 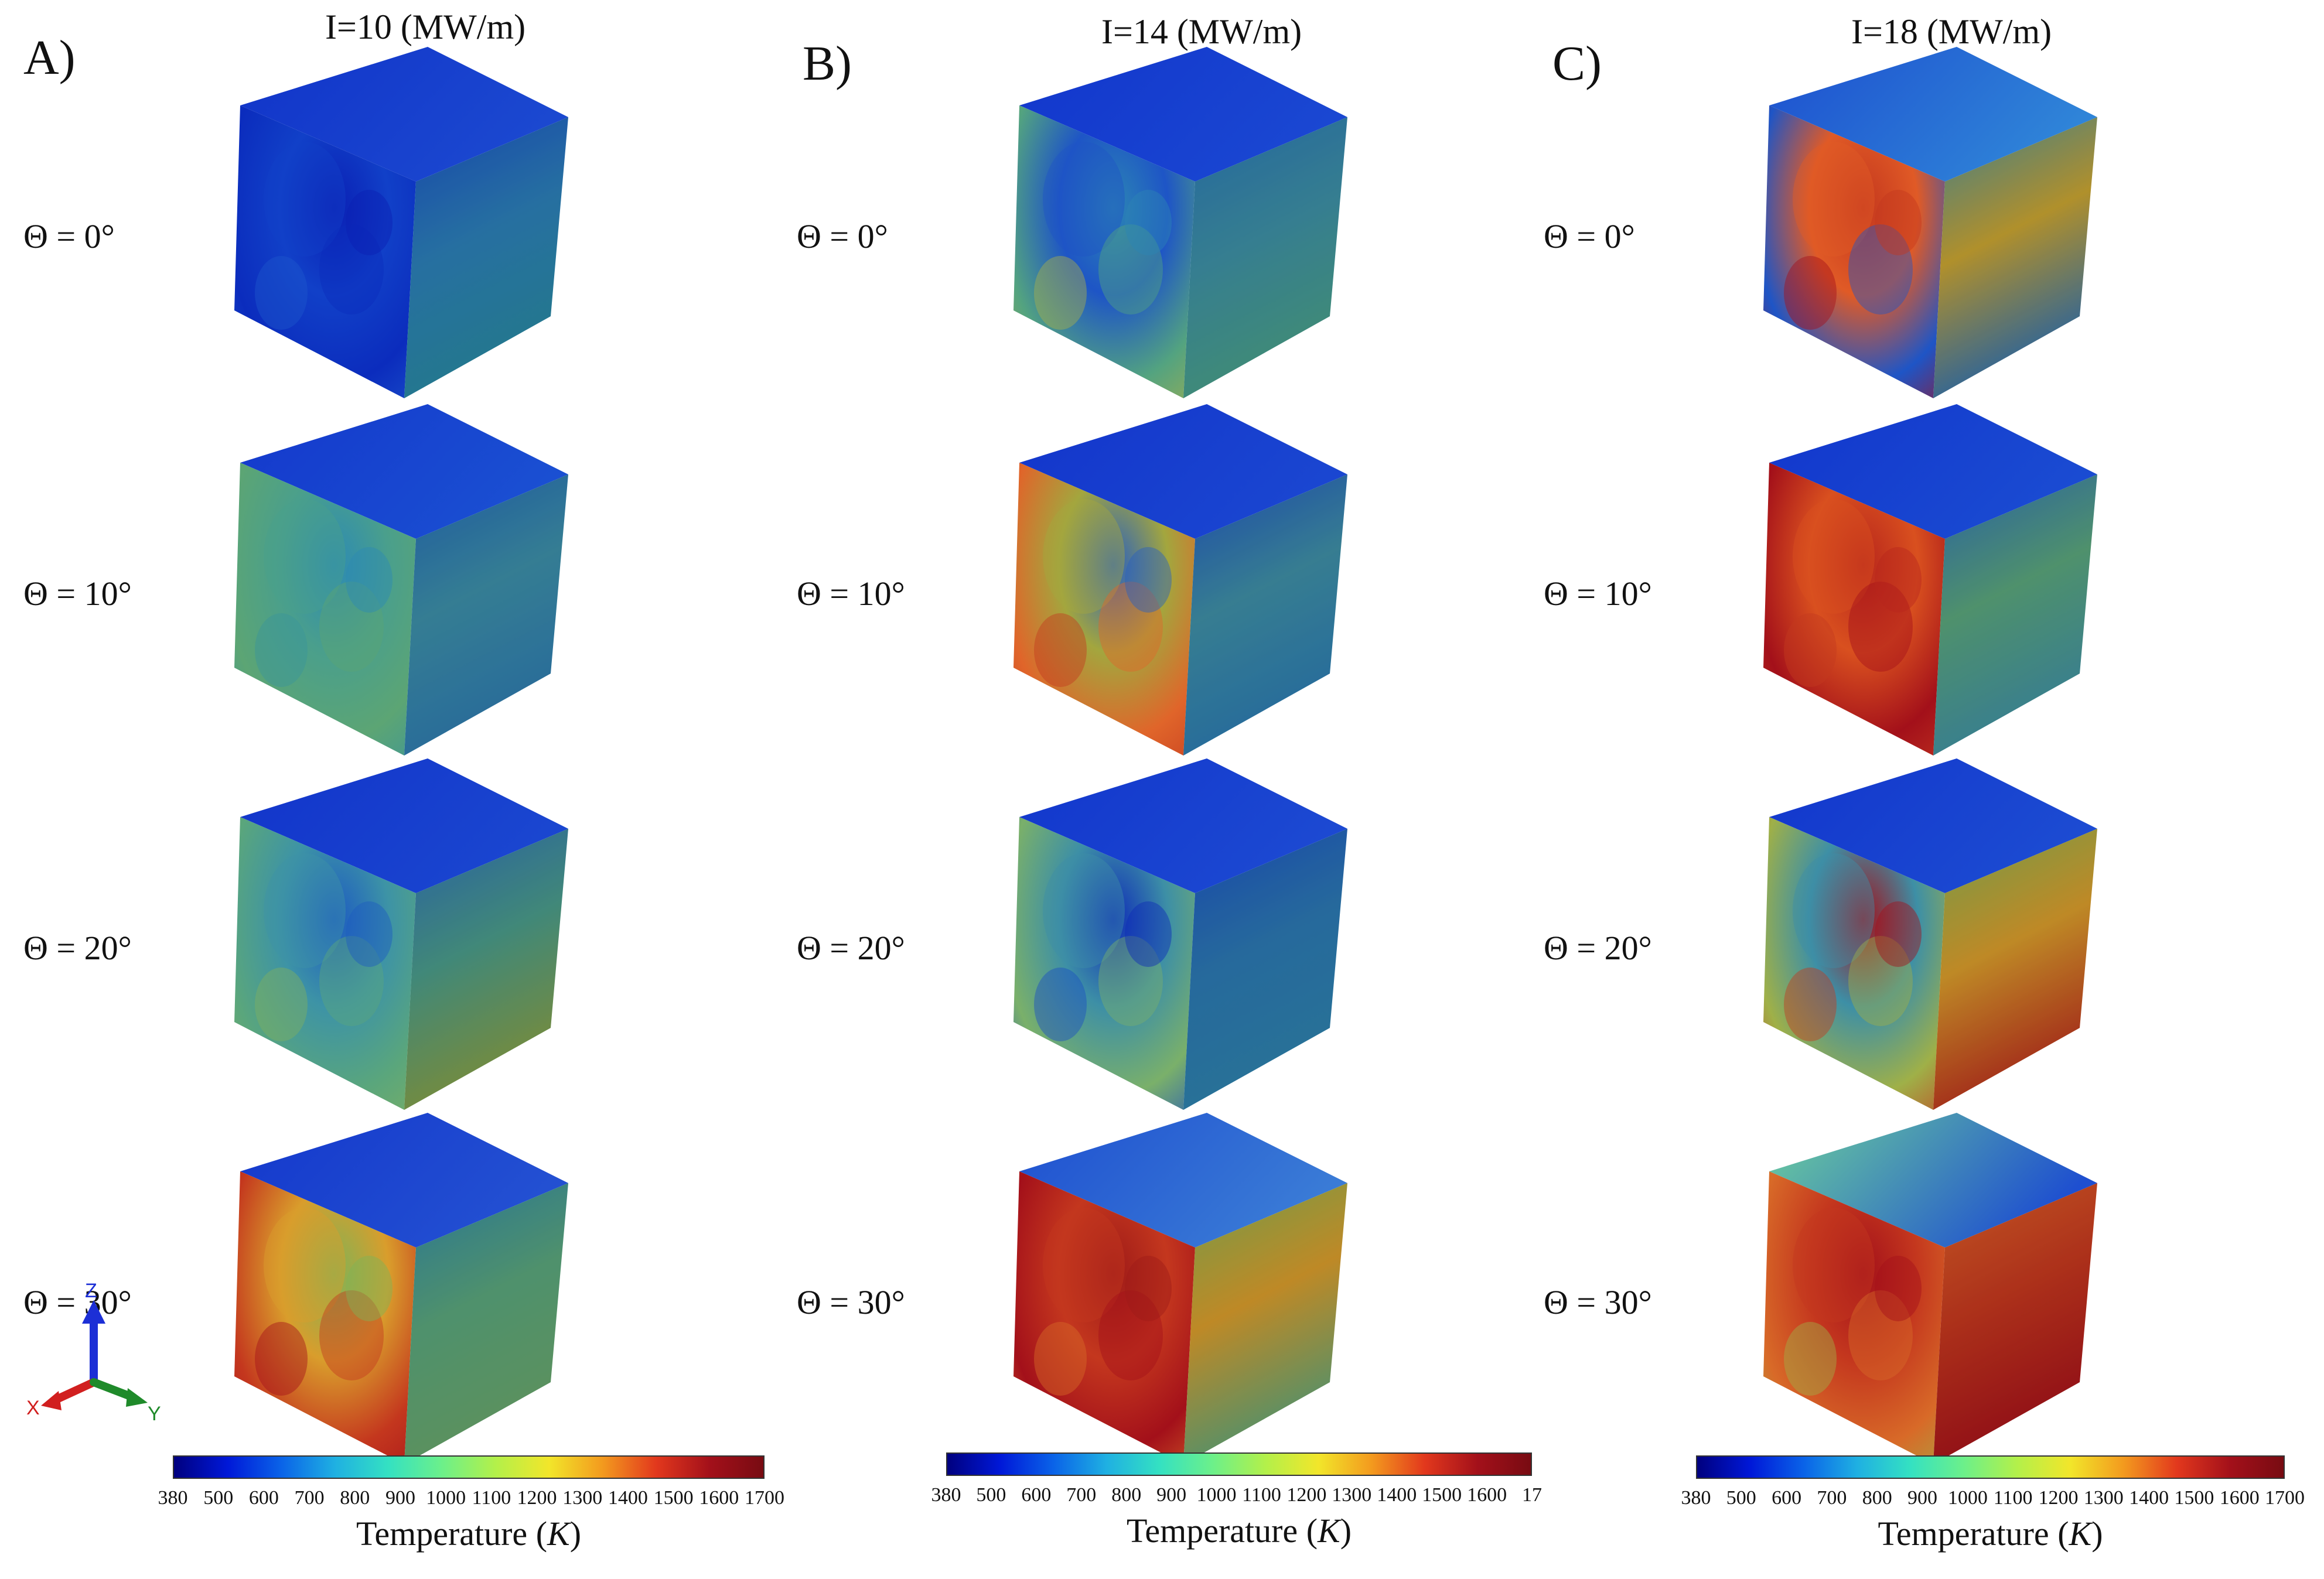 What do you see at coordinates (91, 1291) in the screenshot?
I see `axis-z-label: Z` at bounding box center [91, 1291].